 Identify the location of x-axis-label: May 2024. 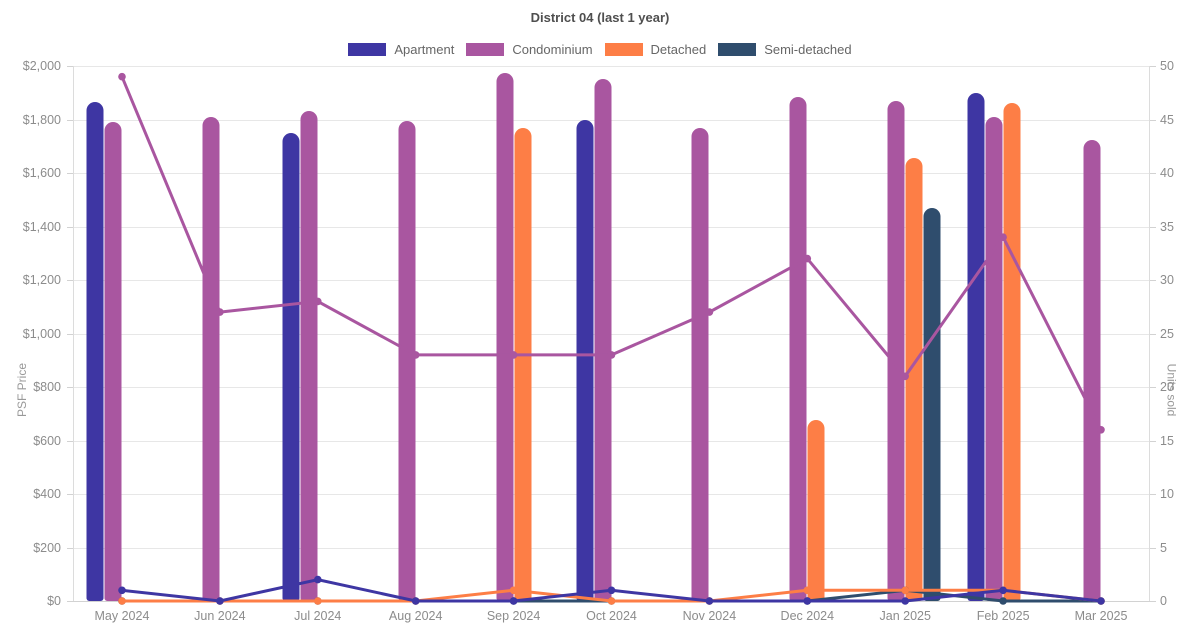
(122, 616).